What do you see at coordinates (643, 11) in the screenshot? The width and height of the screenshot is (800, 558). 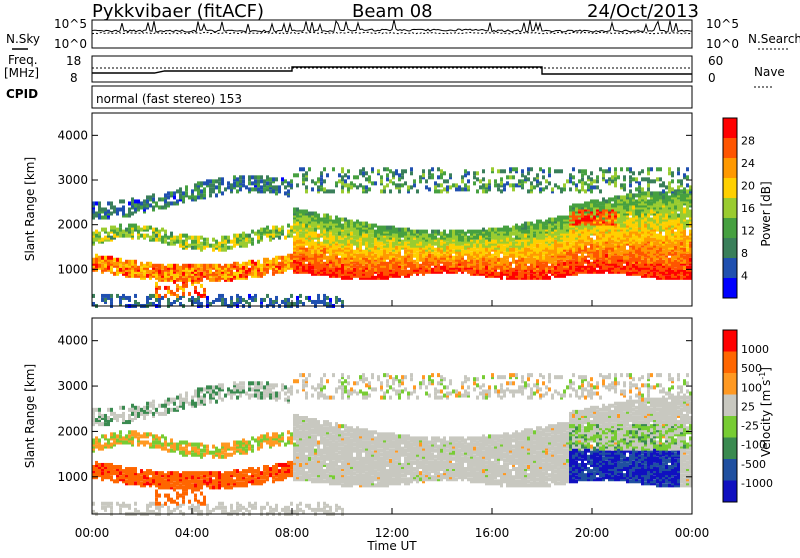 I see `date-title: 24/Oct/2013` at bounding box center [643, 11].